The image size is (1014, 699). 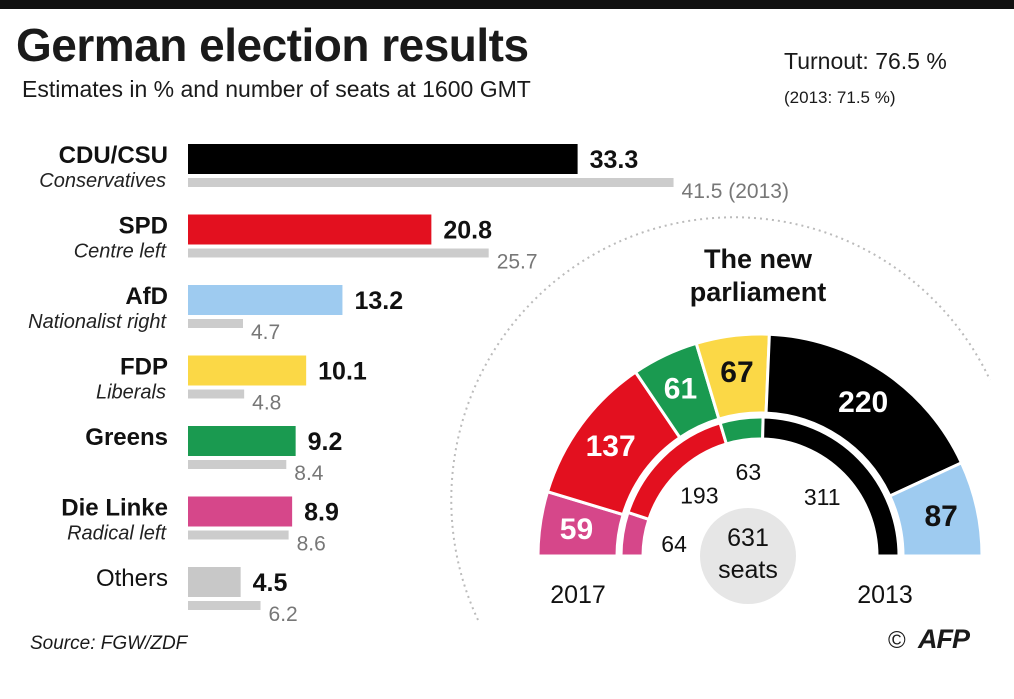 I want to click on party-name-4: Greens, so click(x=126, y=437).